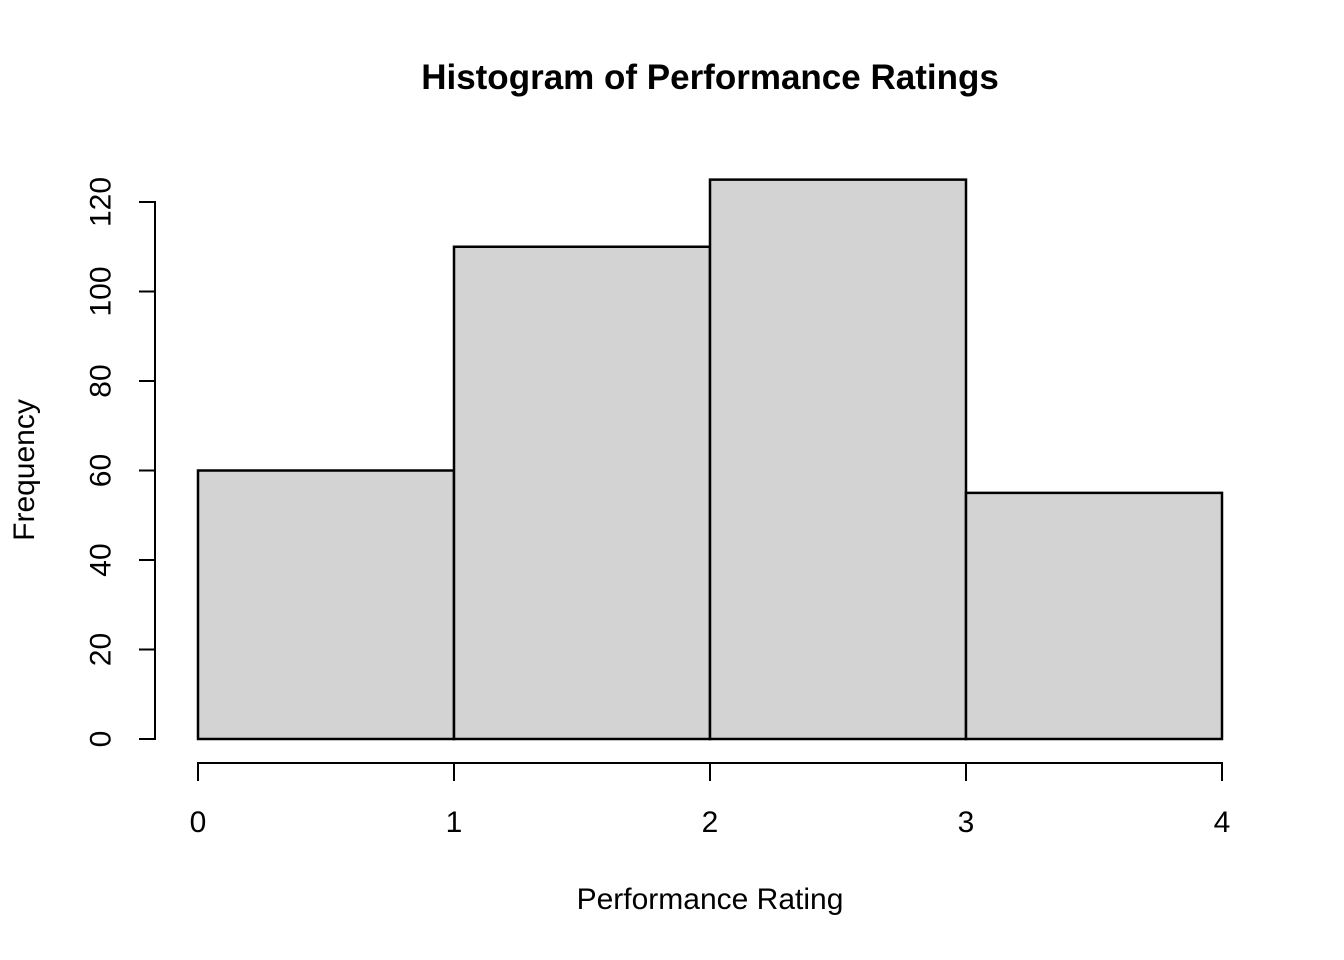 The height and width of the screenshot is (960, 1344). What do you see at coordinates (101, 739) in the screenshot?
I see `y-tick-label: 0` at bounding box center [101, 739].